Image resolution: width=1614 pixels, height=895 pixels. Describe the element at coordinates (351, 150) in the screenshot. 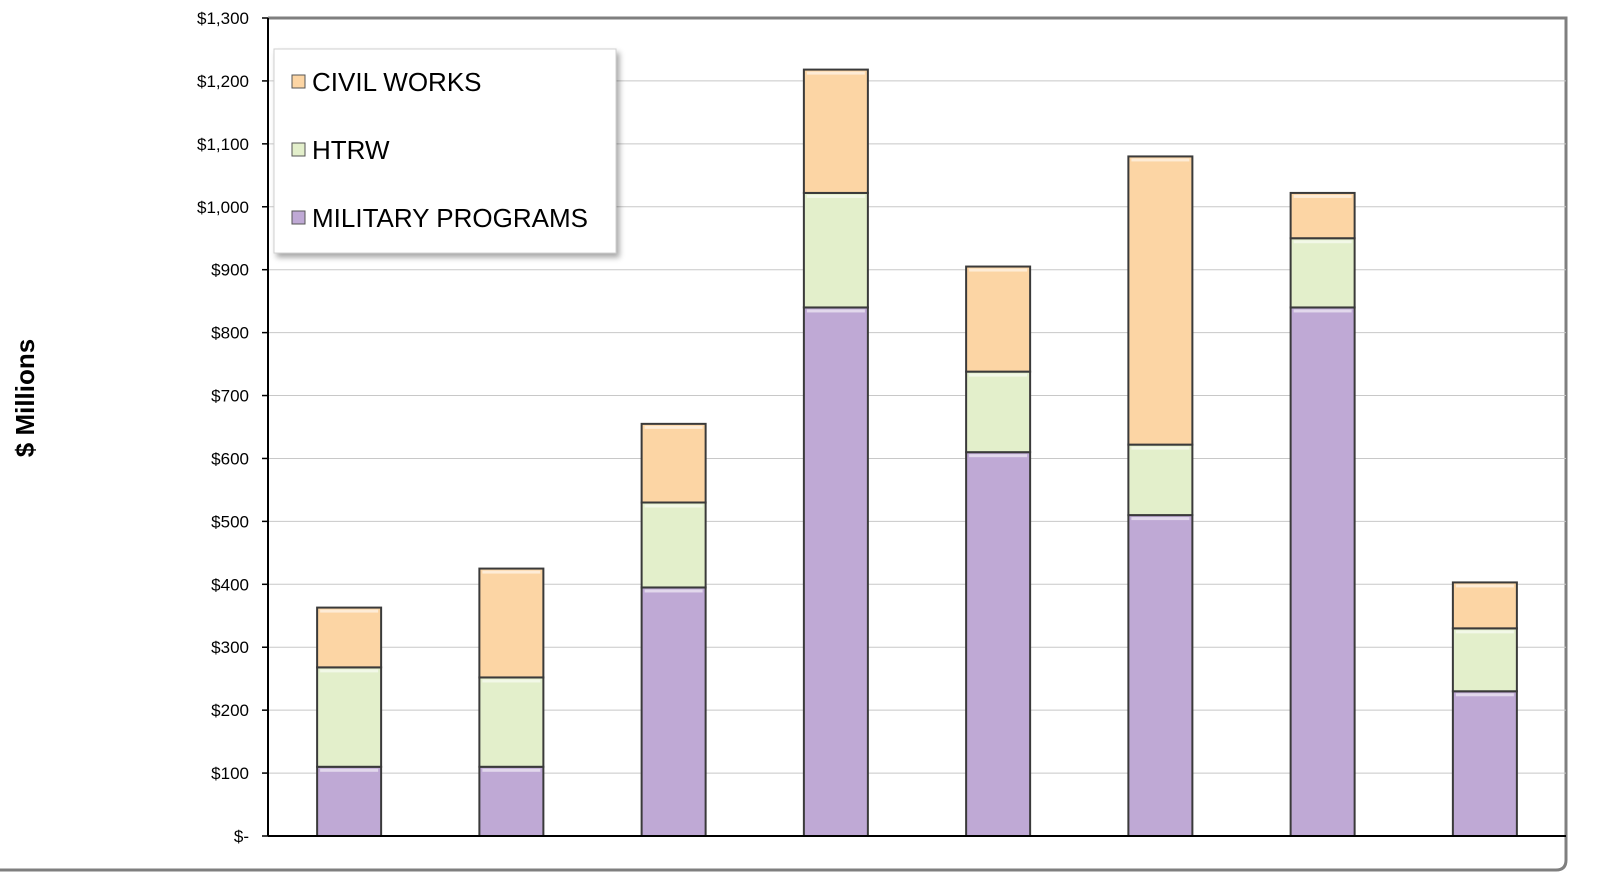

I see `legend-label-htrw: HTRW` at that location.